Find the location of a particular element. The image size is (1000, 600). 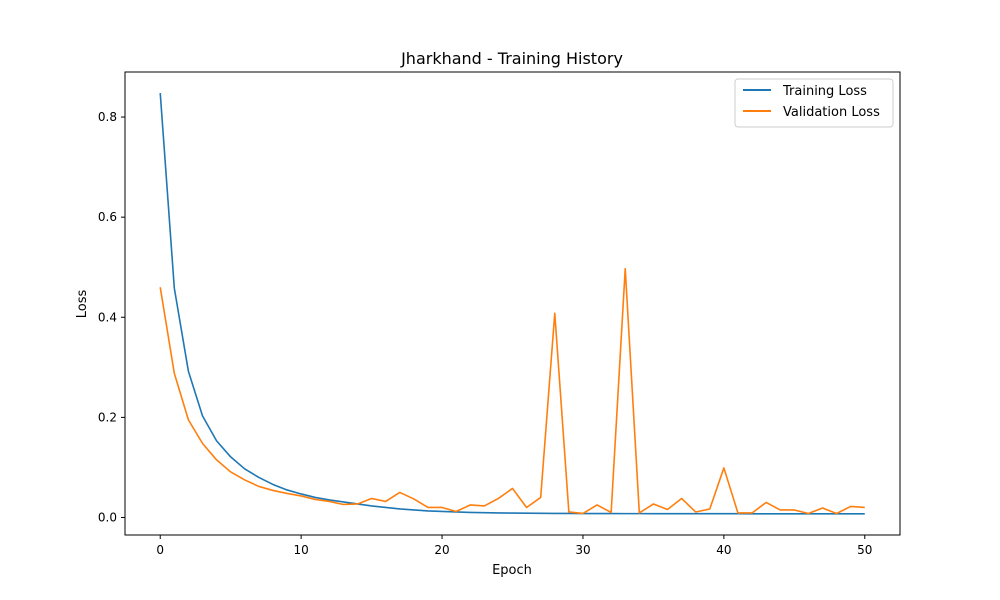

x-tick-label: 10 is located at coordinates (300, 550).